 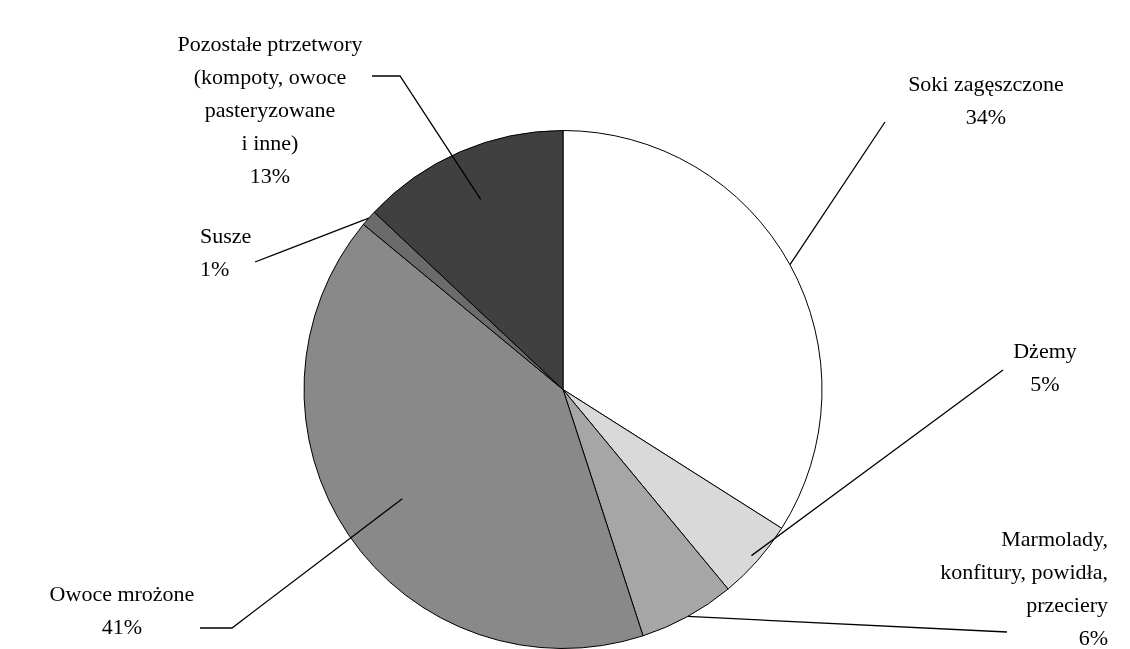 What do you see at coordinates (1045, 350) in the screenshot?
I see `slice-label: Dżemy` at bounding box center [1045, 350].